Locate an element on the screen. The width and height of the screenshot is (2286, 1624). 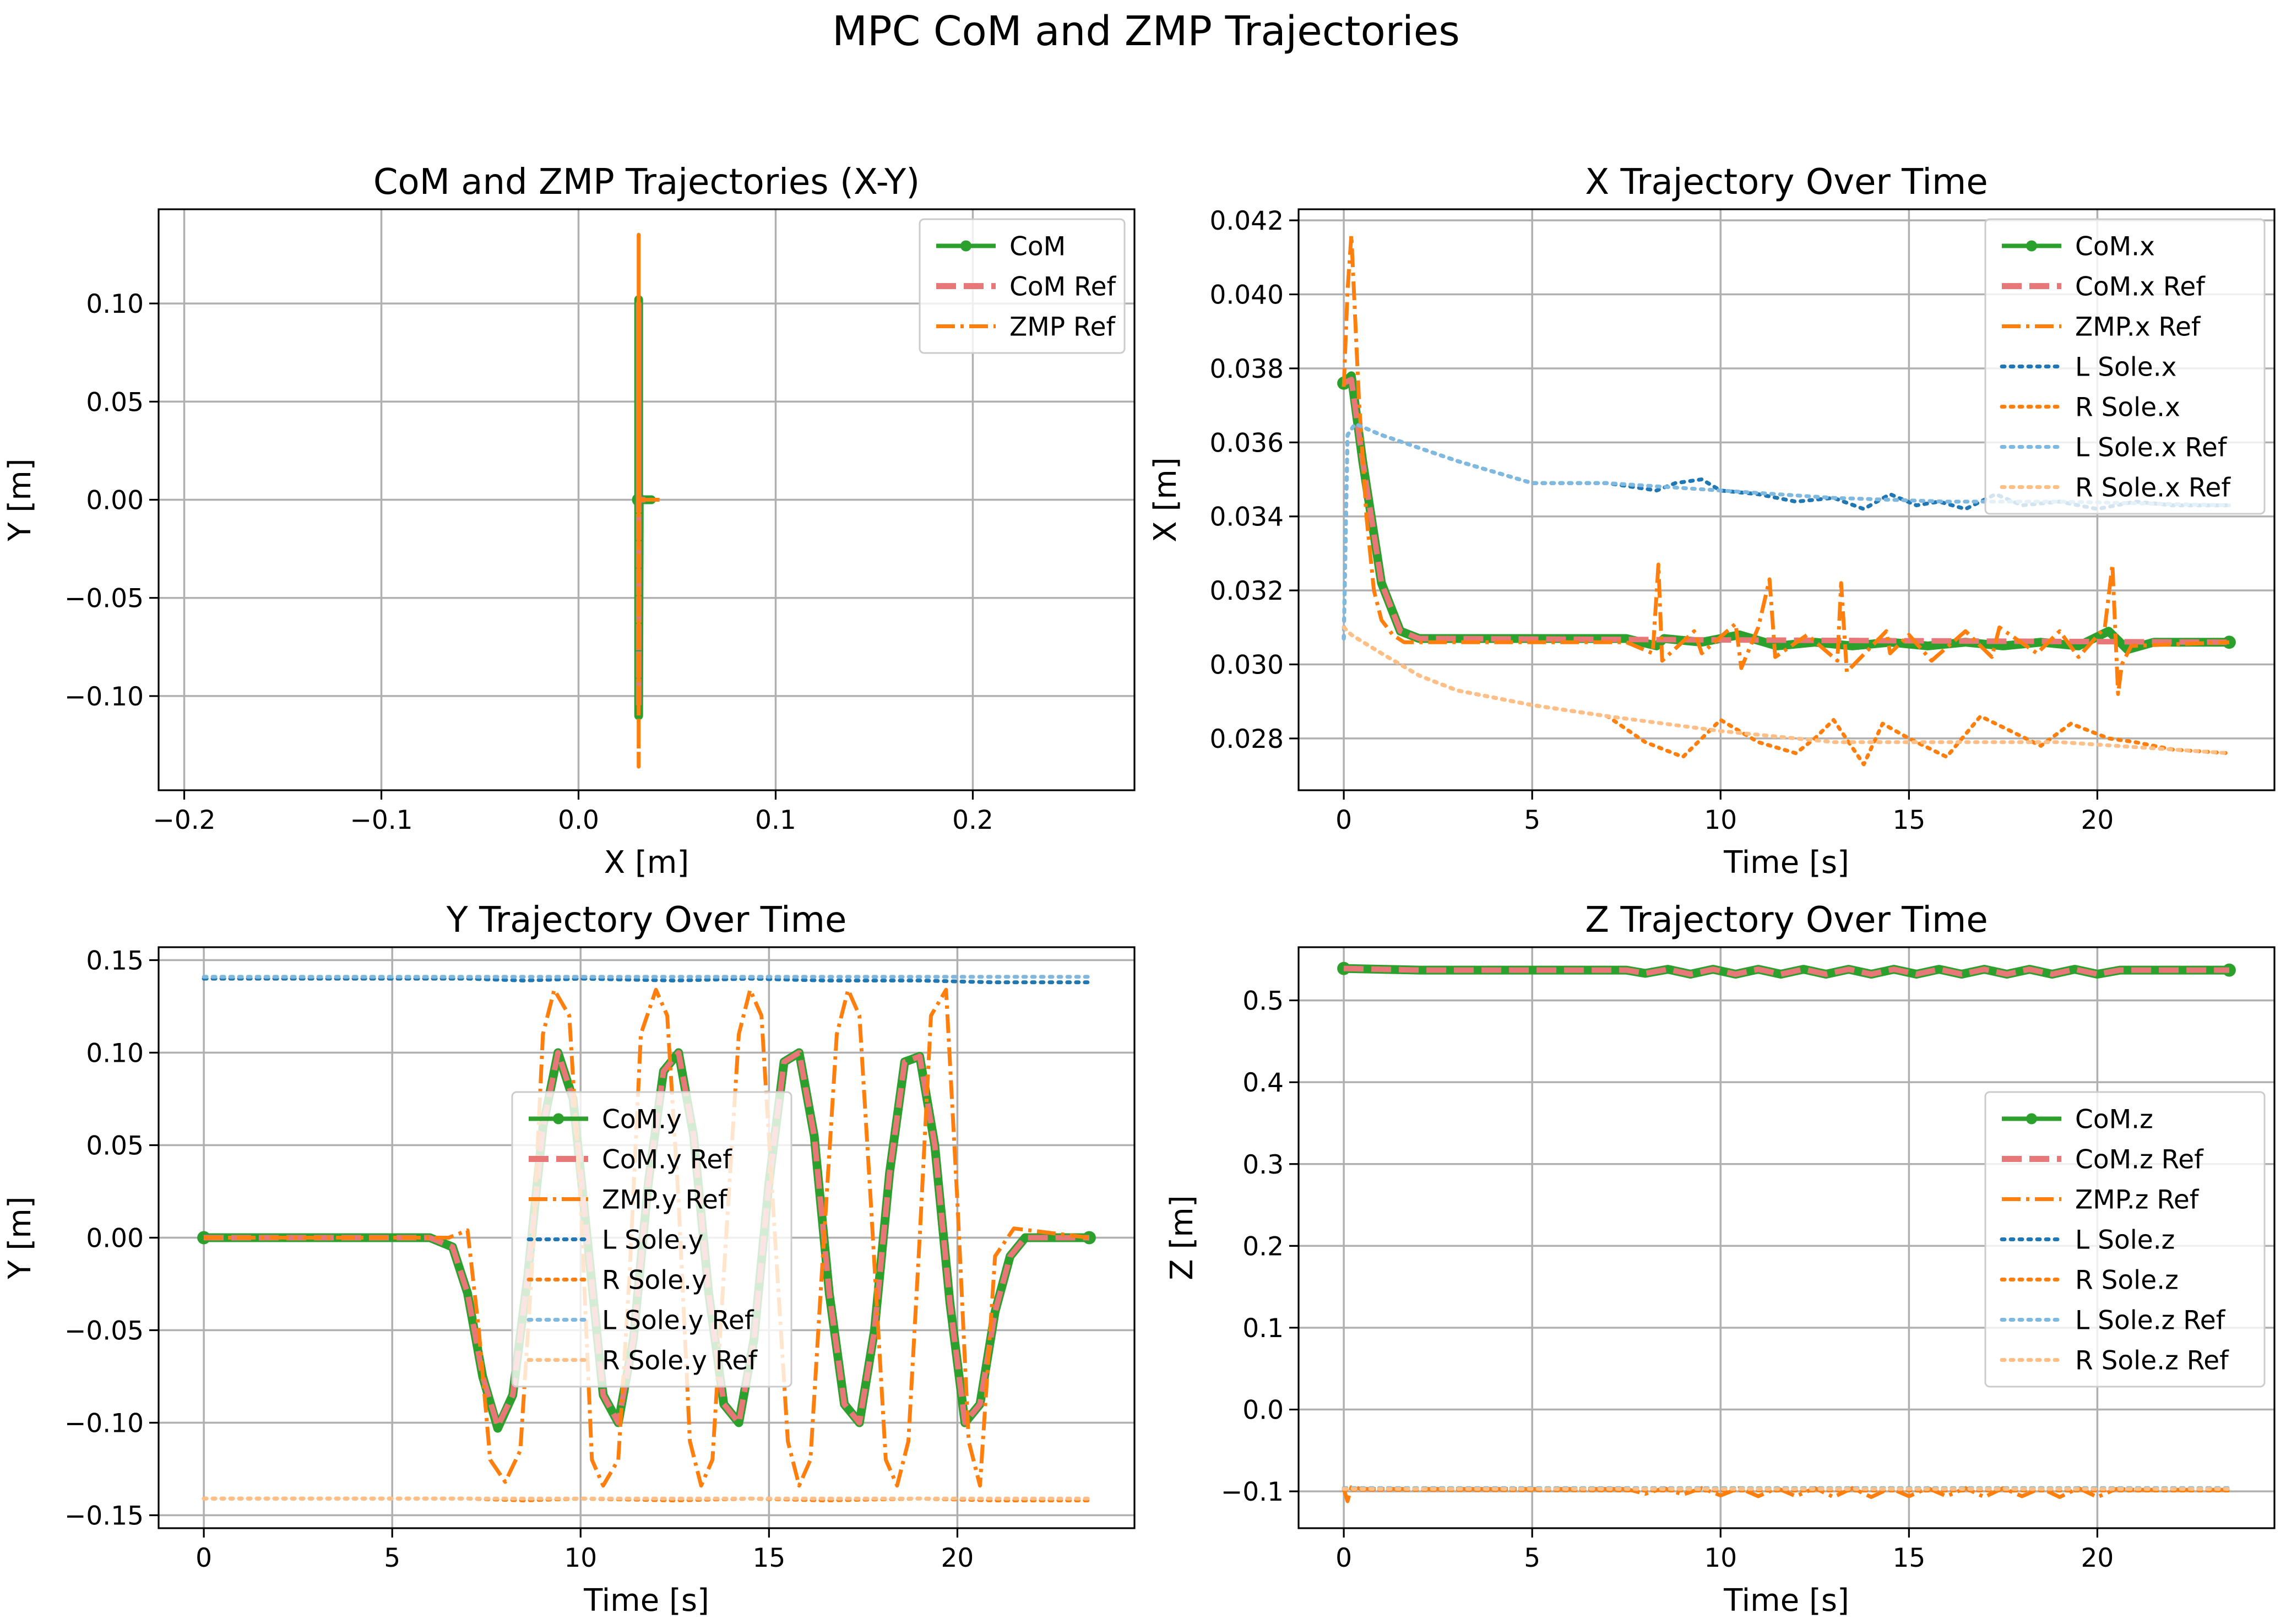
legend-label: CoM.y is located at coordinates (642, 1120).